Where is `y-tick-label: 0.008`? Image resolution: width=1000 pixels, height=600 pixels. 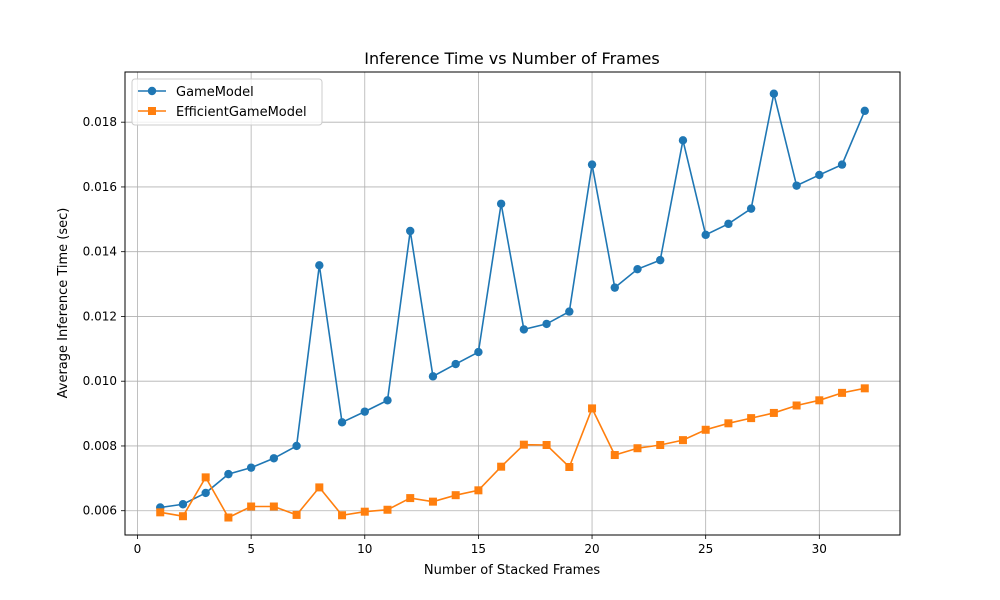 y-tick-label: 0.008 is located at coordinates (100, 446).